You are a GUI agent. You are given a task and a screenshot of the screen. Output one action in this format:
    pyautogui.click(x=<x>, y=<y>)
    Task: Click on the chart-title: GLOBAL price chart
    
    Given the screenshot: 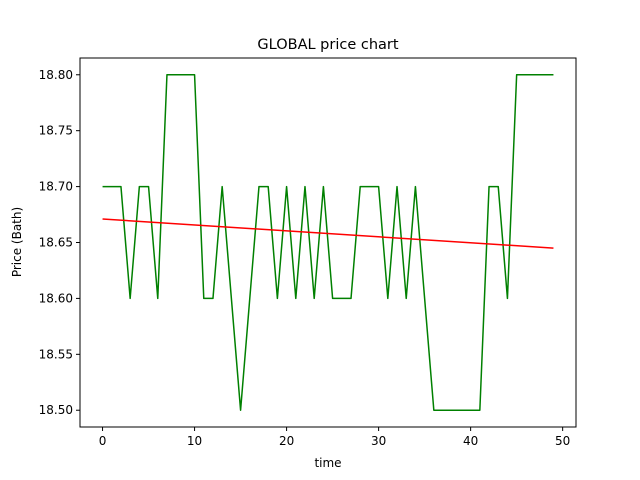 What is the action you would take?
    pyautogui.click(x=327, y=45)
    